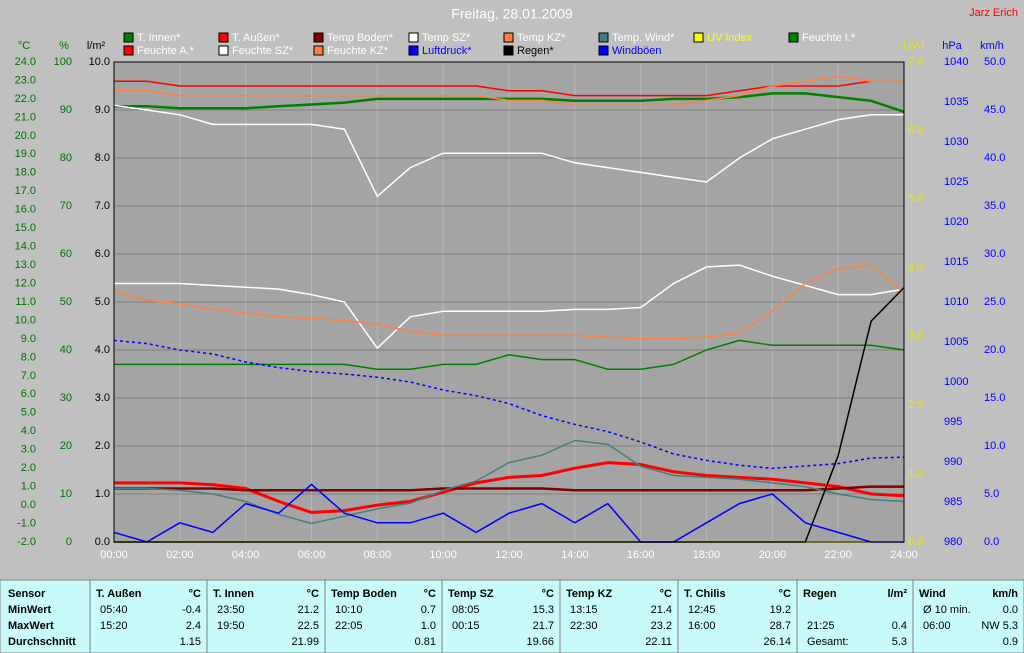  Describe the element at coordinates (446, 38) in the screenshot. I see `legend-label: Temp SZ*` at that location.